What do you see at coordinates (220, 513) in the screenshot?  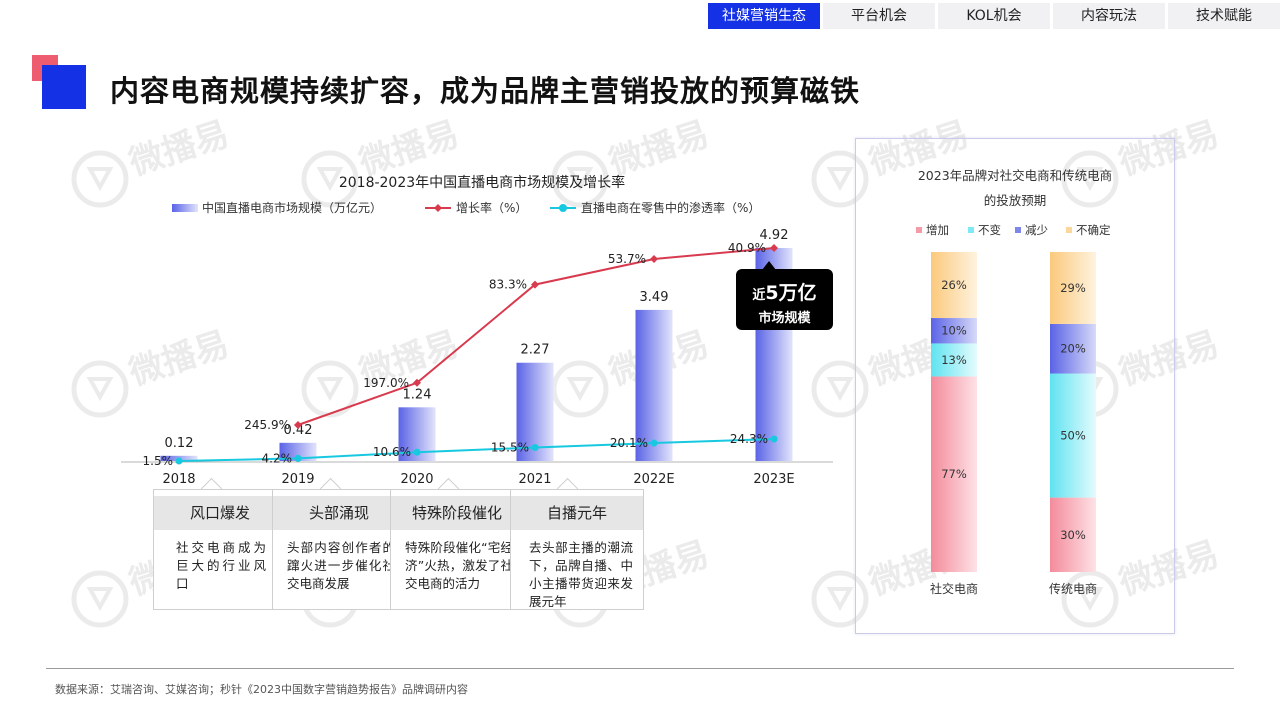 I see `stage-title: 风口爆发` at bounding box center [220, 513].